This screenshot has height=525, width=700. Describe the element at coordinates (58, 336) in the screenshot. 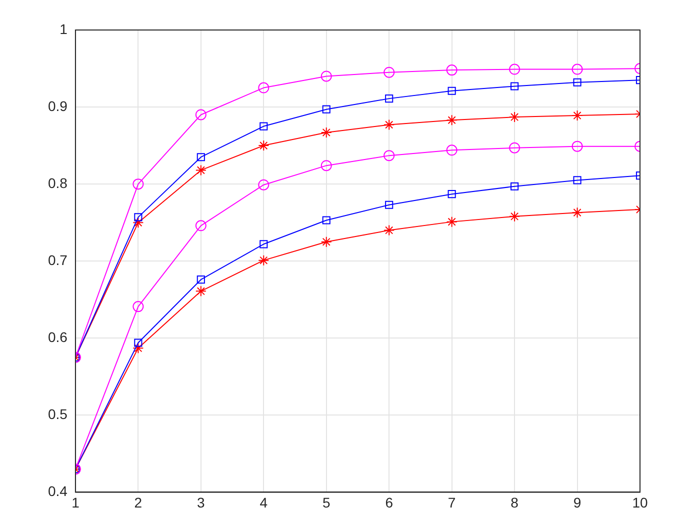

I see `y-tick-label: 0.6` at that location.